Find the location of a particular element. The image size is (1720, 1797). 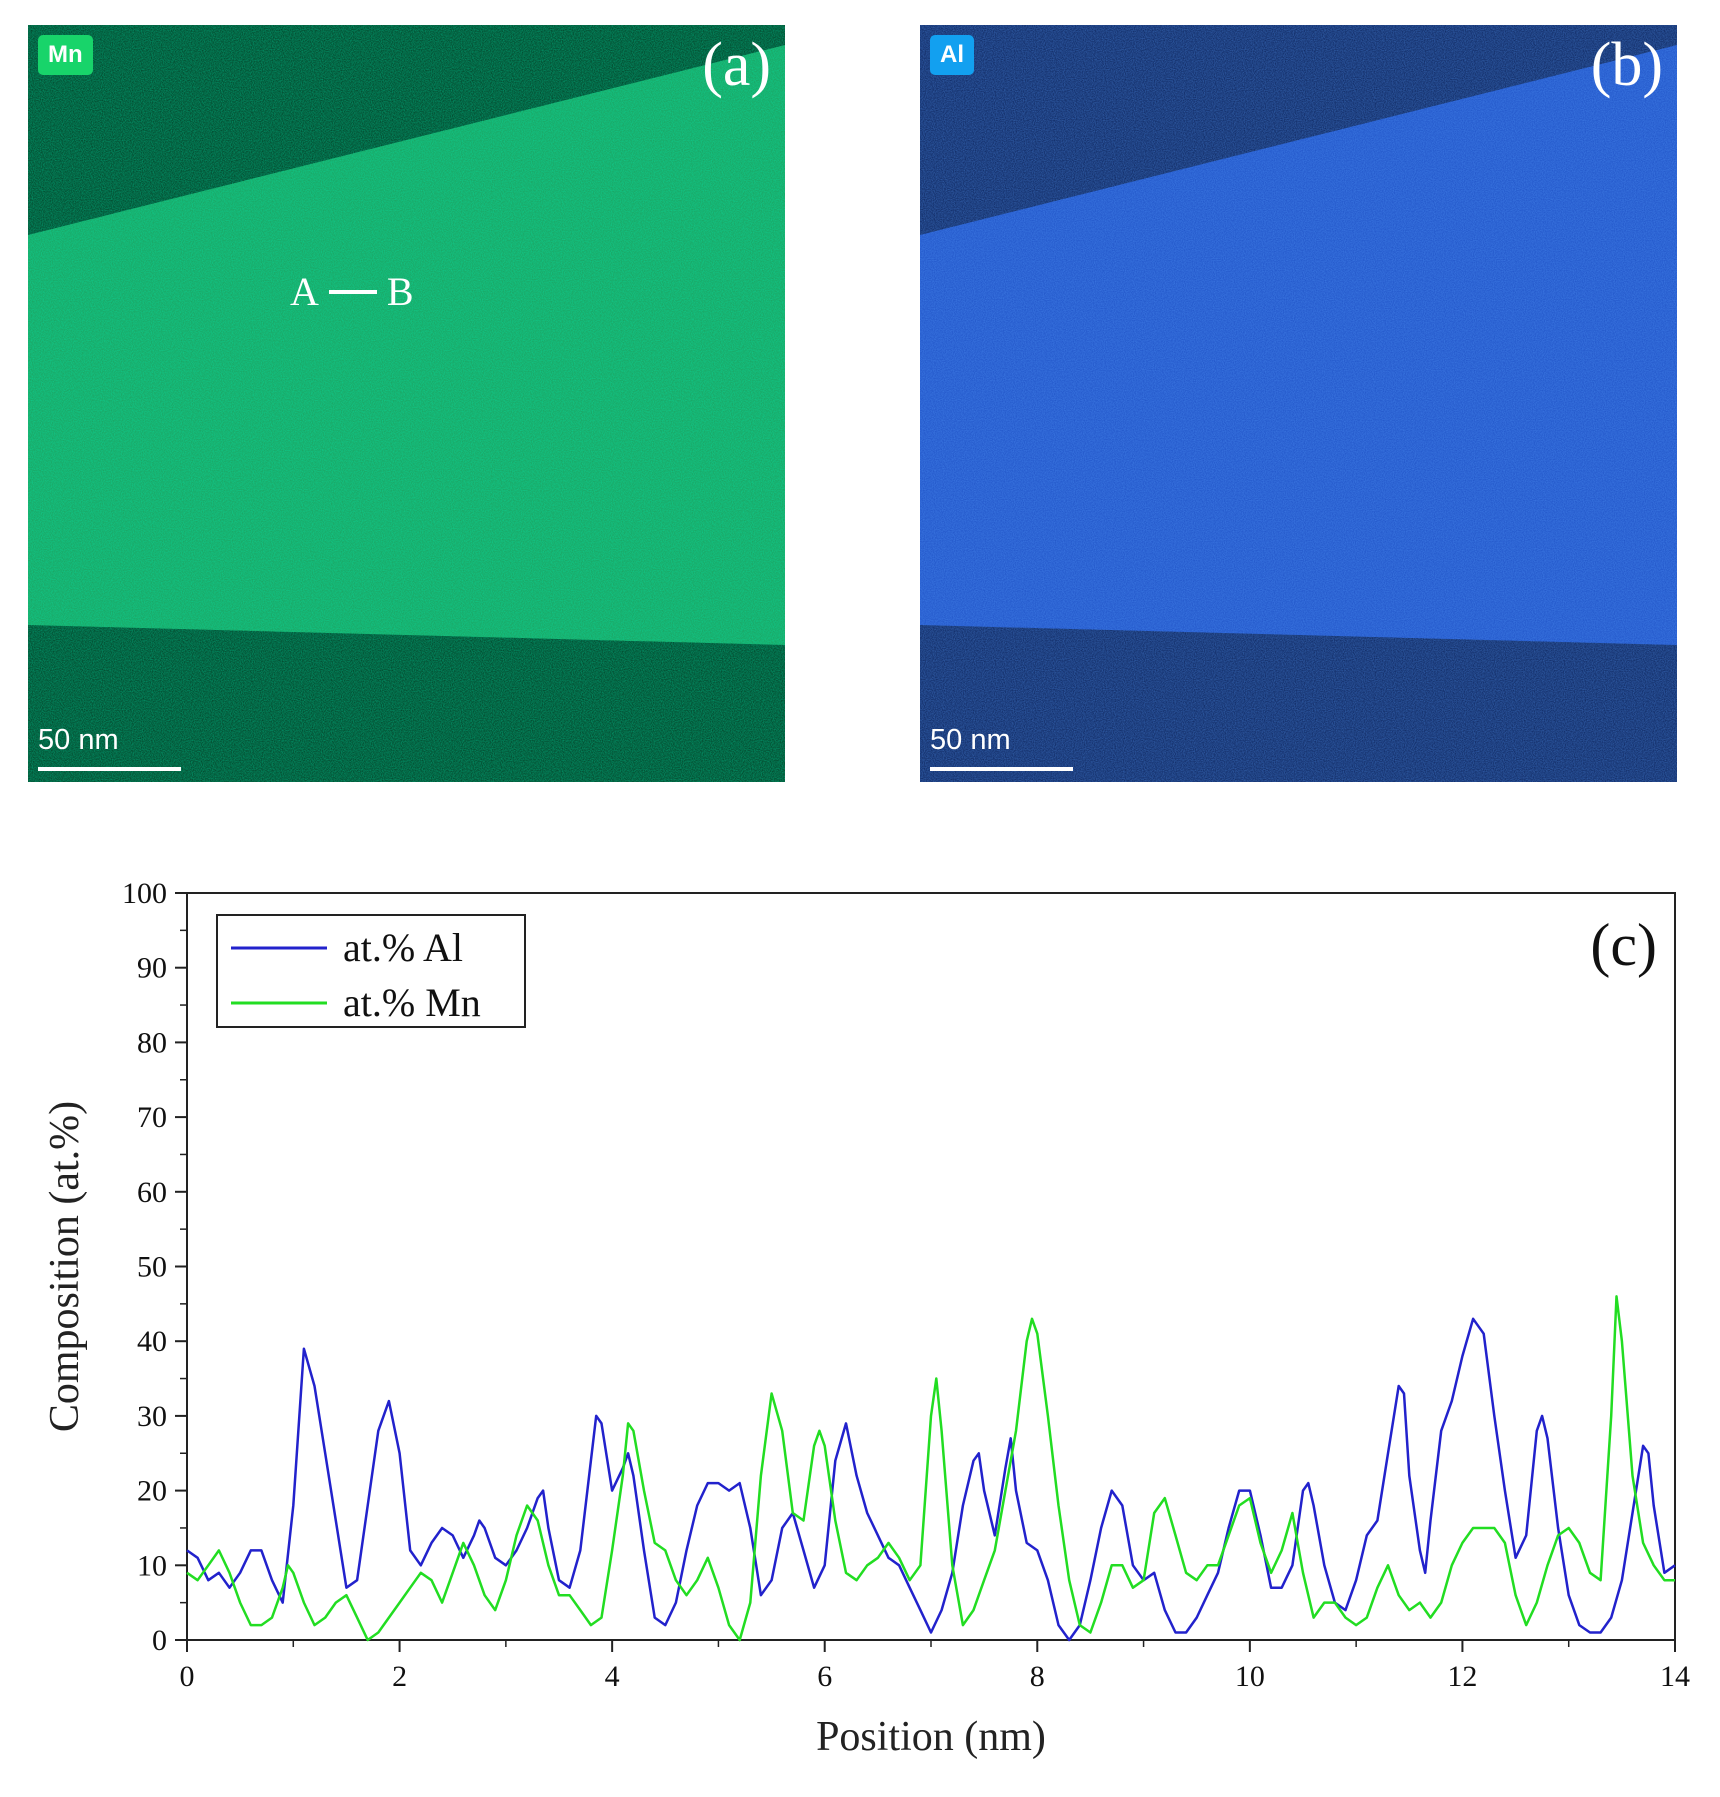

mn-scale-label: 50 nm is located at coordinates (78, 740).